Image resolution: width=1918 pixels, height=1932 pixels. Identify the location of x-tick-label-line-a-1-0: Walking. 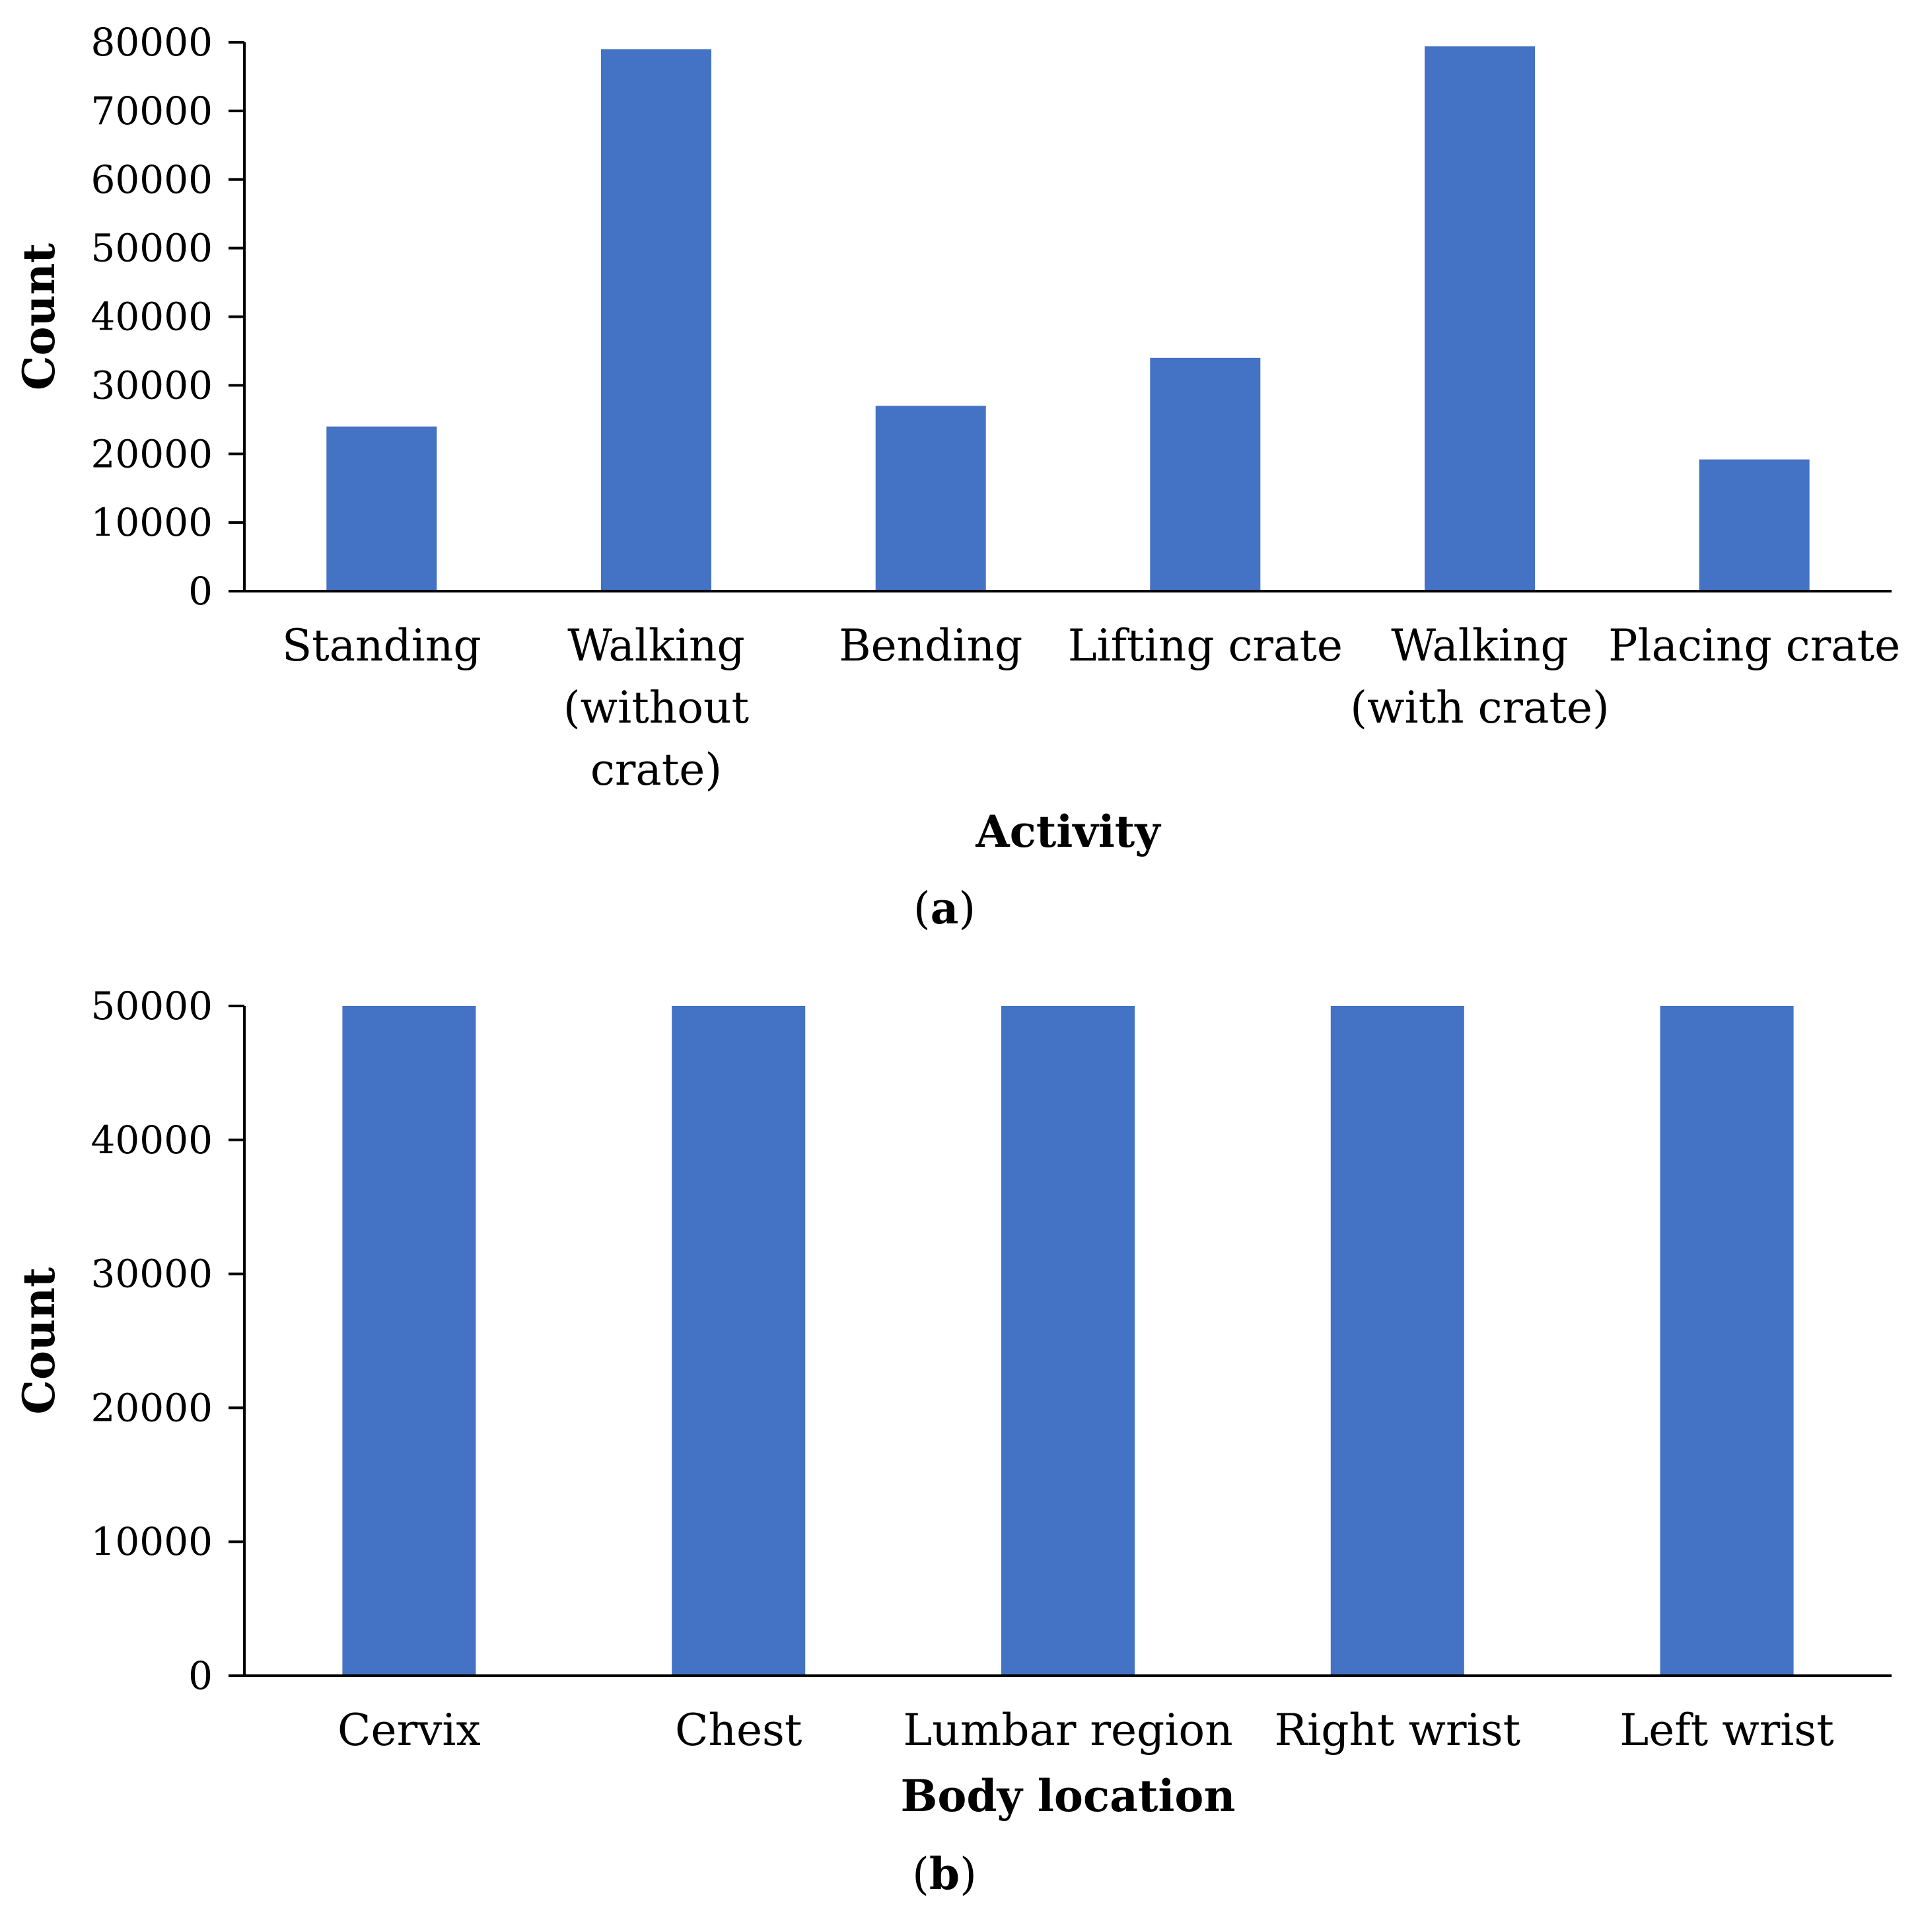
(655, 645).